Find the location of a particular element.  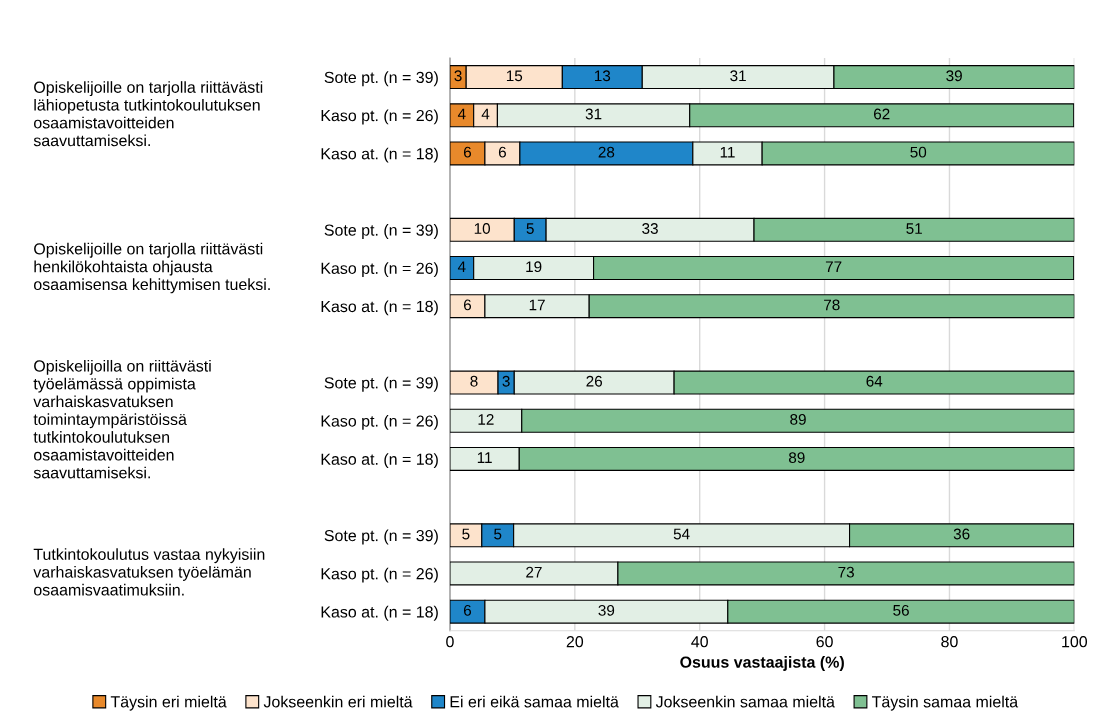

data-label: 15 is located at coordinates (514, 76).